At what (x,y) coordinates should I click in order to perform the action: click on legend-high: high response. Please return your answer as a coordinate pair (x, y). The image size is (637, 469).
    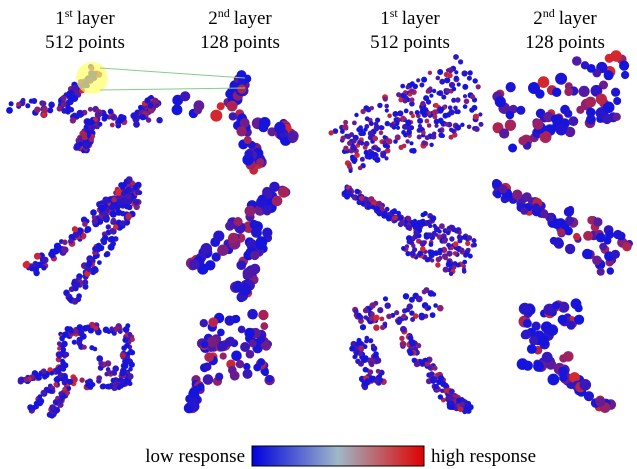
    Looking at the image, I should click on (483, 456).